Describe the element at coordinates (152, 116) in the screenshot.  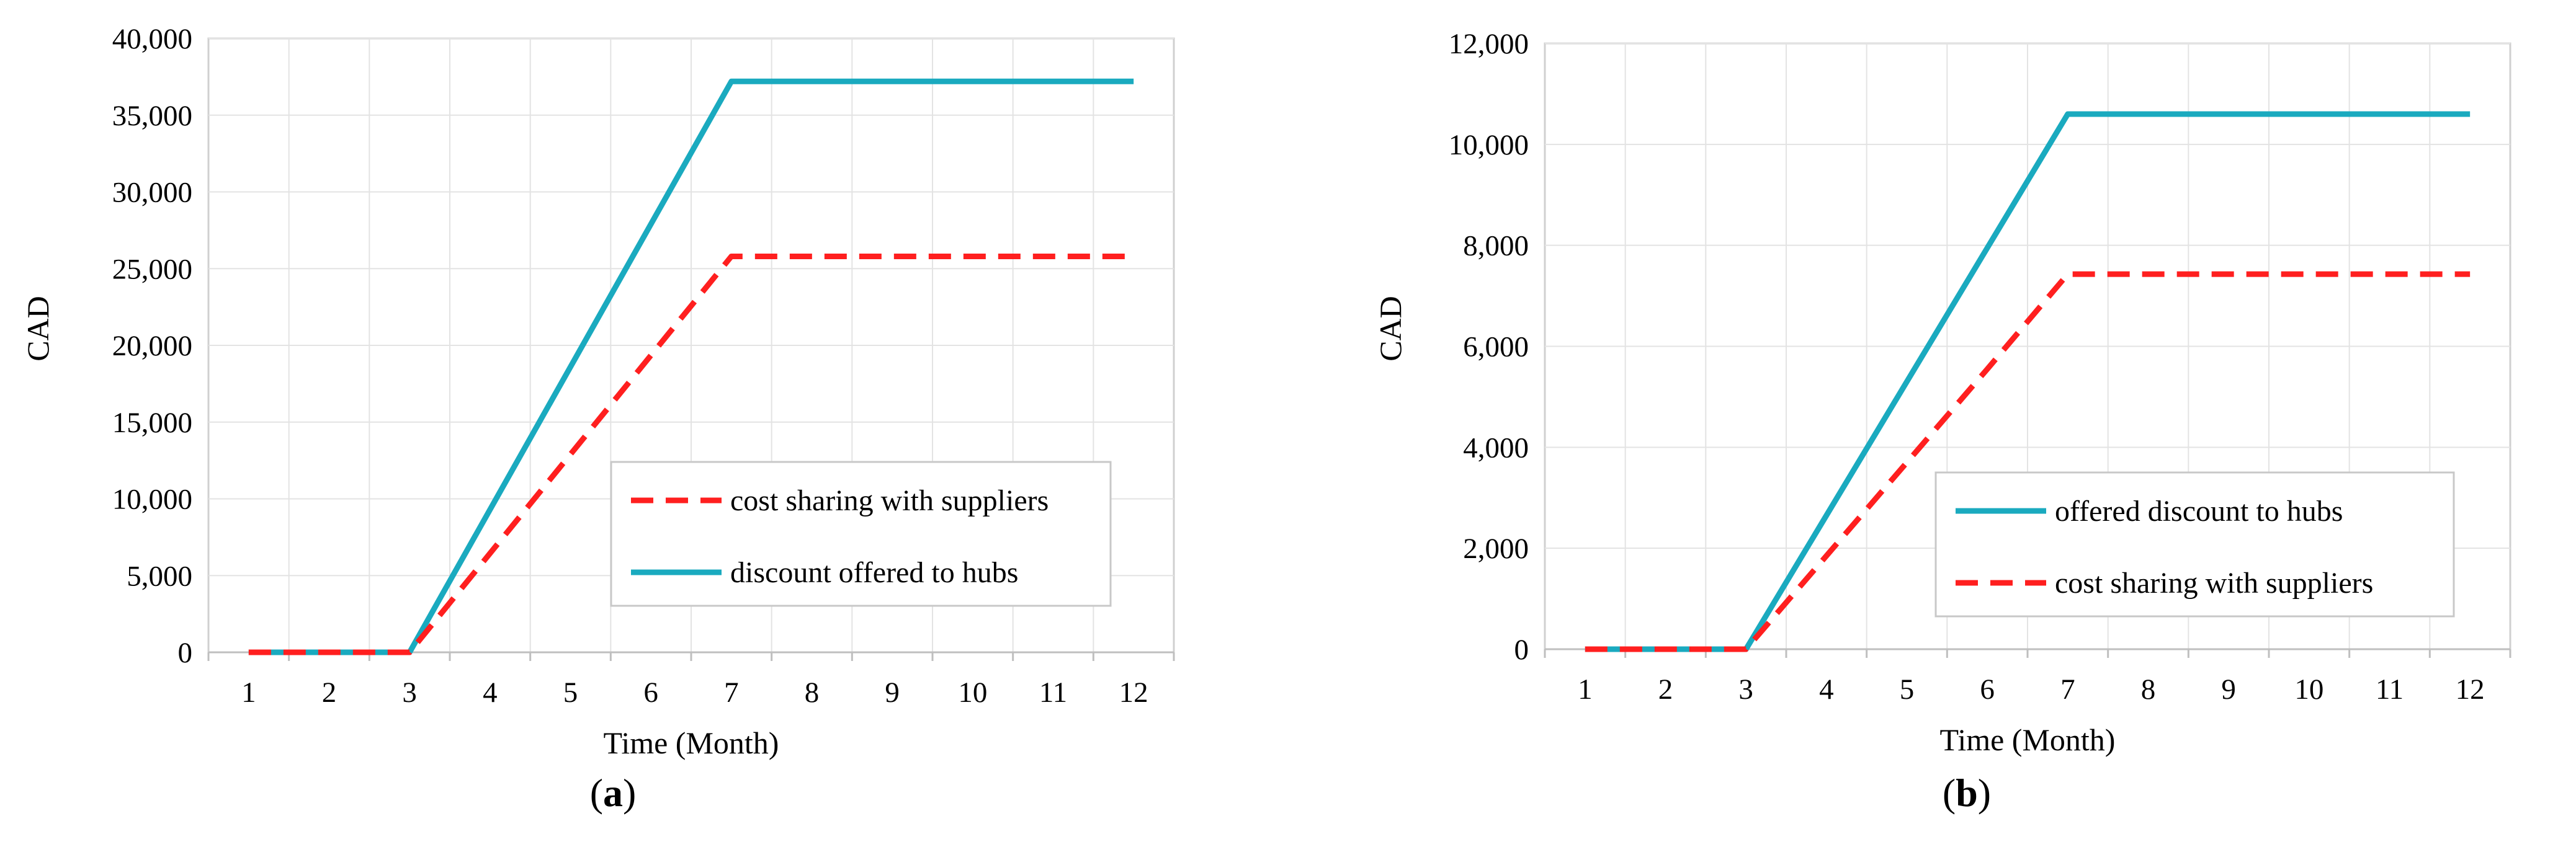
I see `y-tick-label: 35,000` at that location.